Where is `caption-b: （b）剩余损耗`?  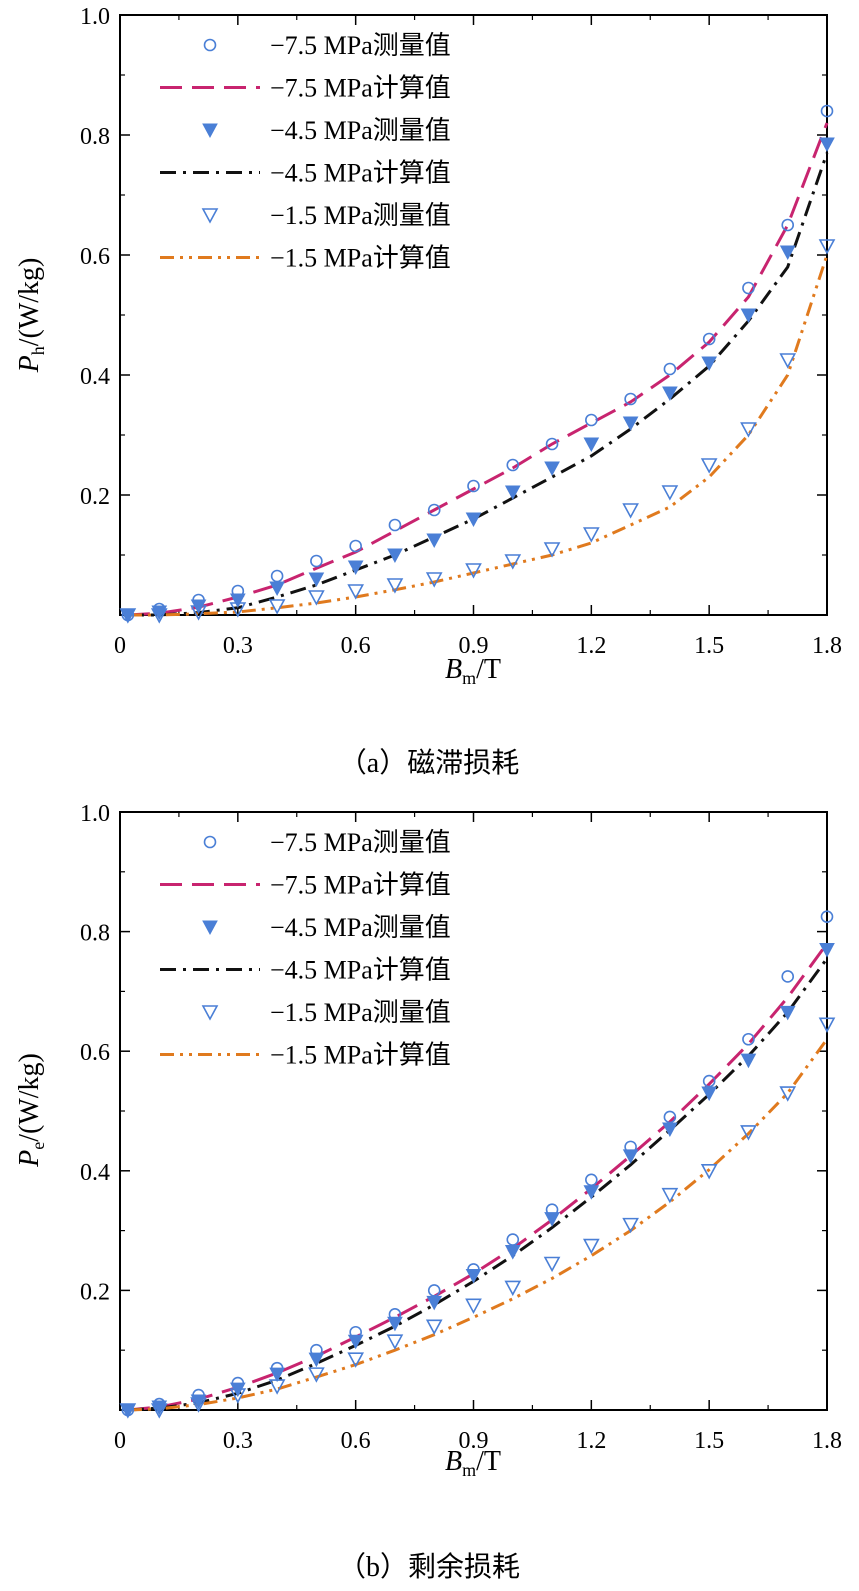 caption-b: （b）剩余损耗 is located at coordinates (429, 1567).